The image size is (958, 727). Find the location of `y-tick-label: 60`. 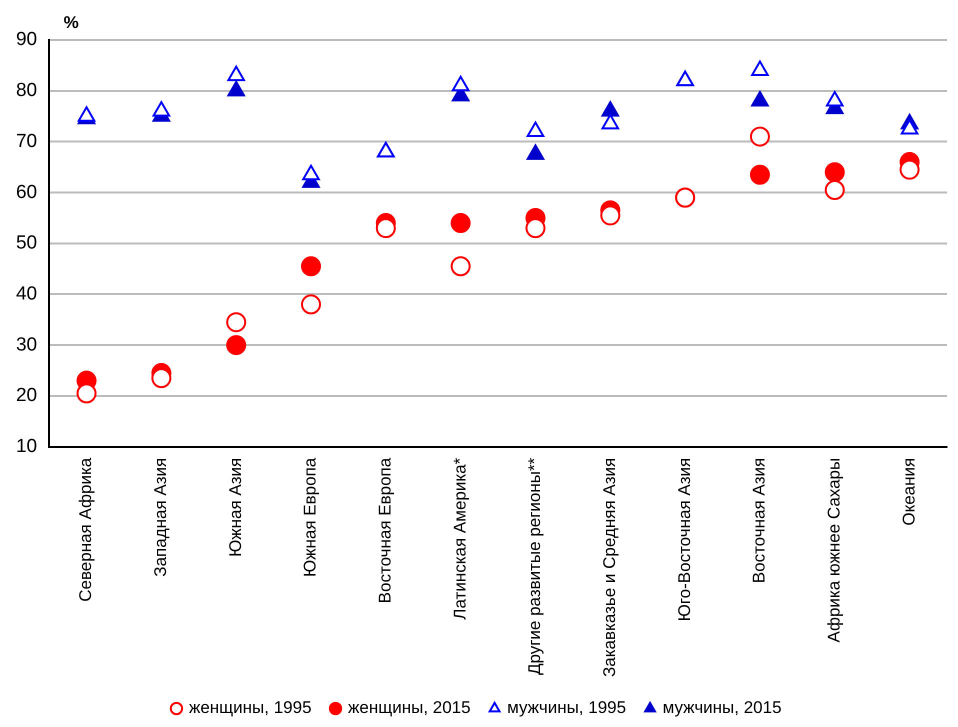

y-tick-label: 60 is located at coordinates (27, 192).